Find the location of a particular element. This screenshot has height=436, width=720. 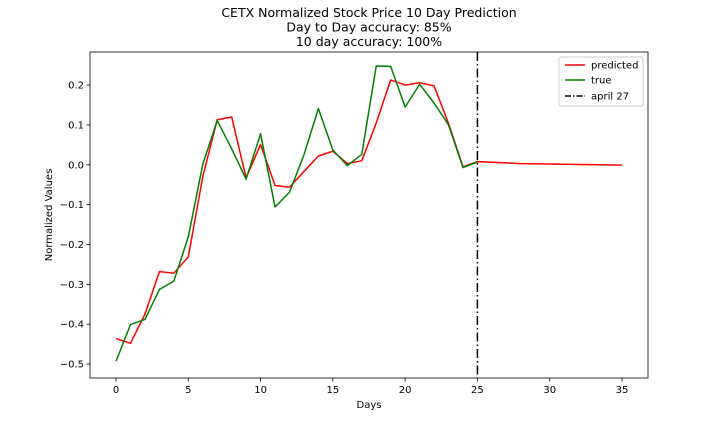

x-tick-label: 20 is located at coordinates (405, 390).